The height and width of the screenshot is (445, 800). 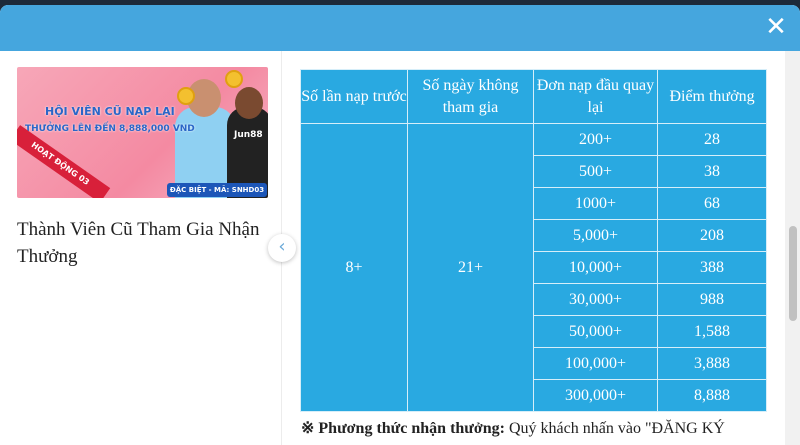 What do you see at coordinates (712, 139) in the screenshot?
I see `points-cell: 28` at bounding box center [712, 139].